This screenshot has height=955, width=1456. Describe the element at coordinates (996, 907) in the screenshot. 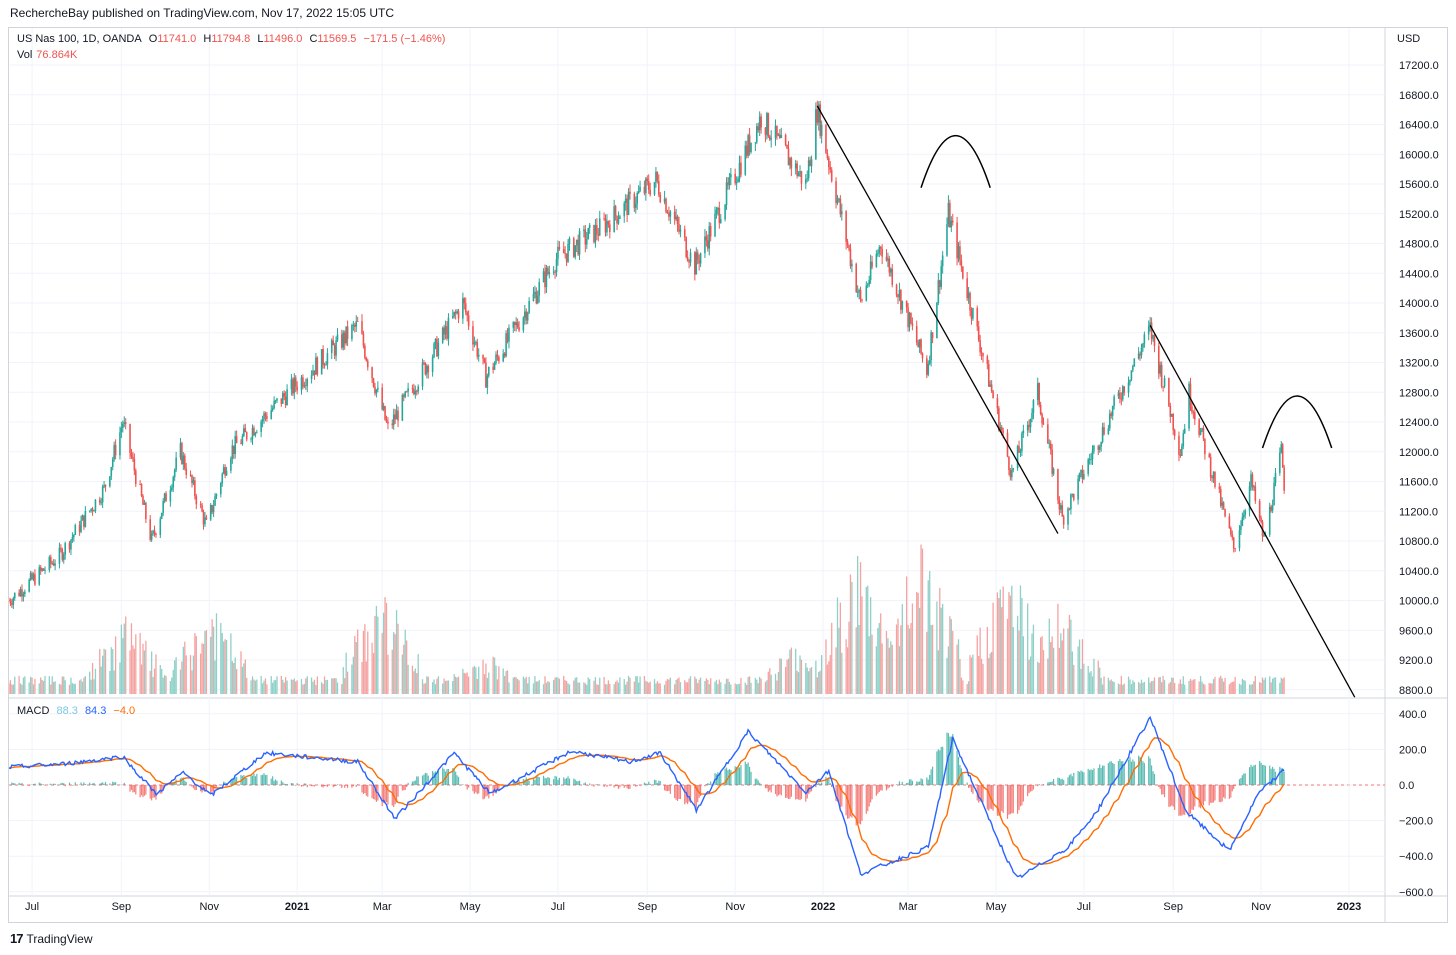

I see `time-tick-label: May` at that location.